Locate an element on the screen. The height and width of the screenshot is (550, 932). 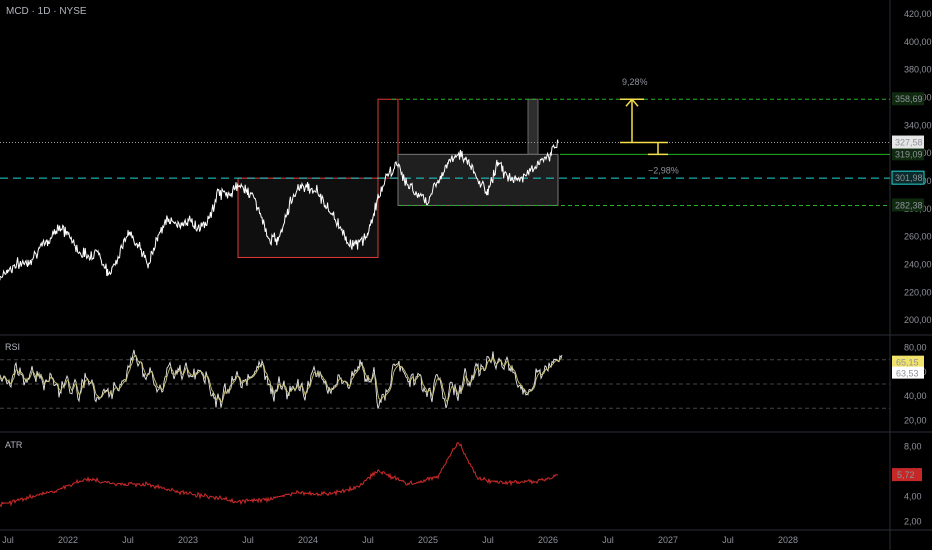
annotation-up-pct: 9,28% is located at coordinates (635, 82).